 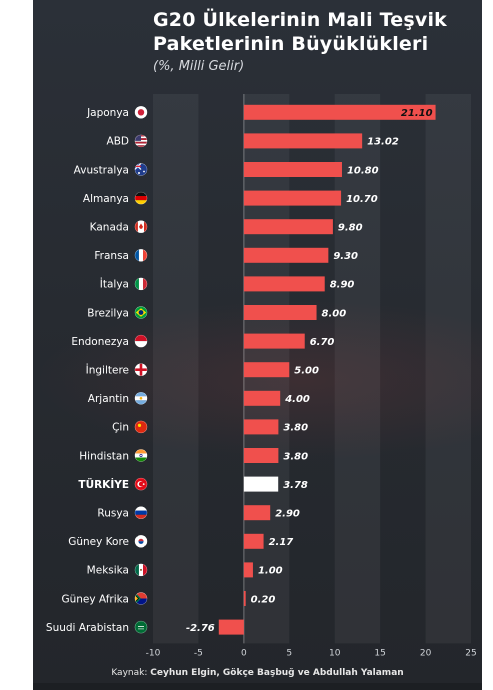 I want to click on value-label: 8.00, so click(x=334, y=313).